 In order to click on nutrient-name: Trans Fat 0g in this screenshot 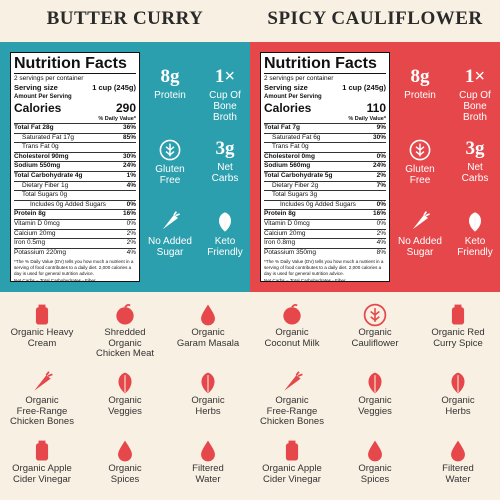, I will do `click(290, 147)`.